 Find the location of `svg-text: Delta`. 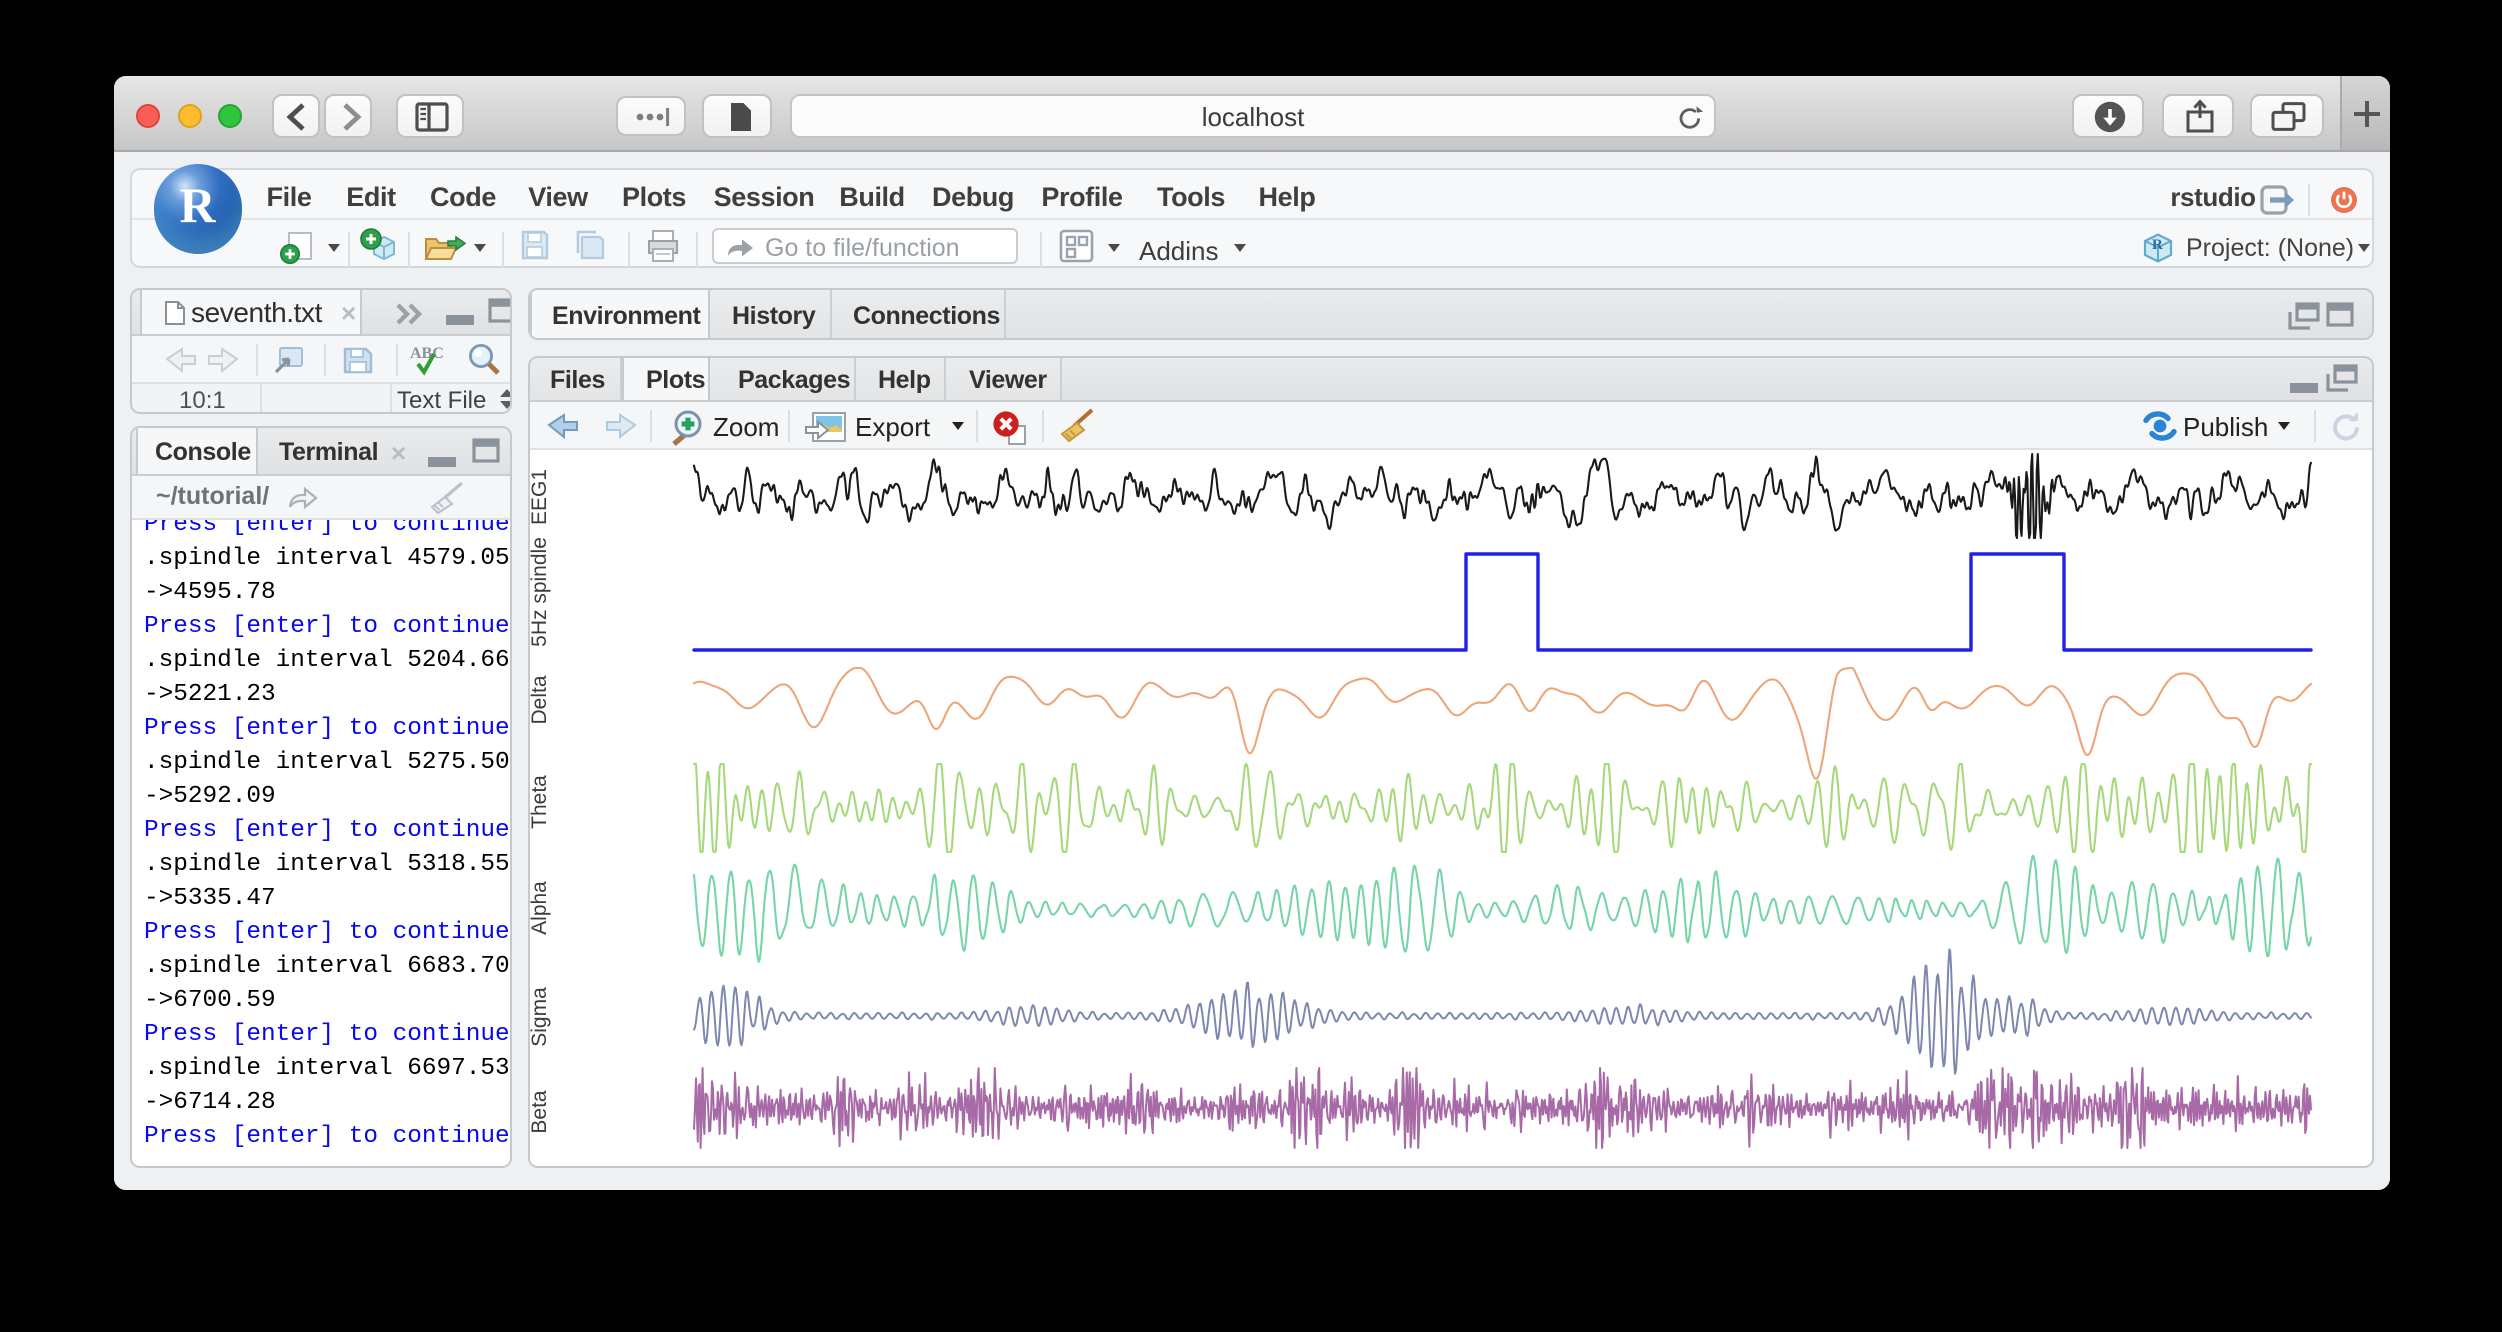

svg-text: Delta is located at coordinates (540, 699).